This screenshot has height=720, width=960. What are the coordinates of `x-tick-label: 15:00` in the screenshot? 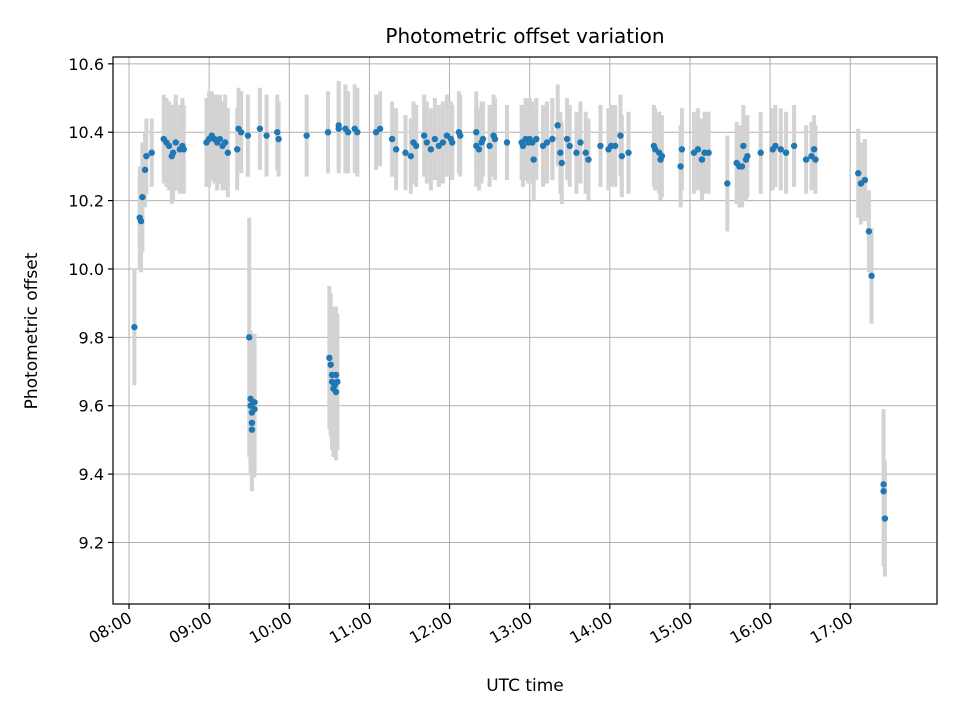 It's located at (671, 628).